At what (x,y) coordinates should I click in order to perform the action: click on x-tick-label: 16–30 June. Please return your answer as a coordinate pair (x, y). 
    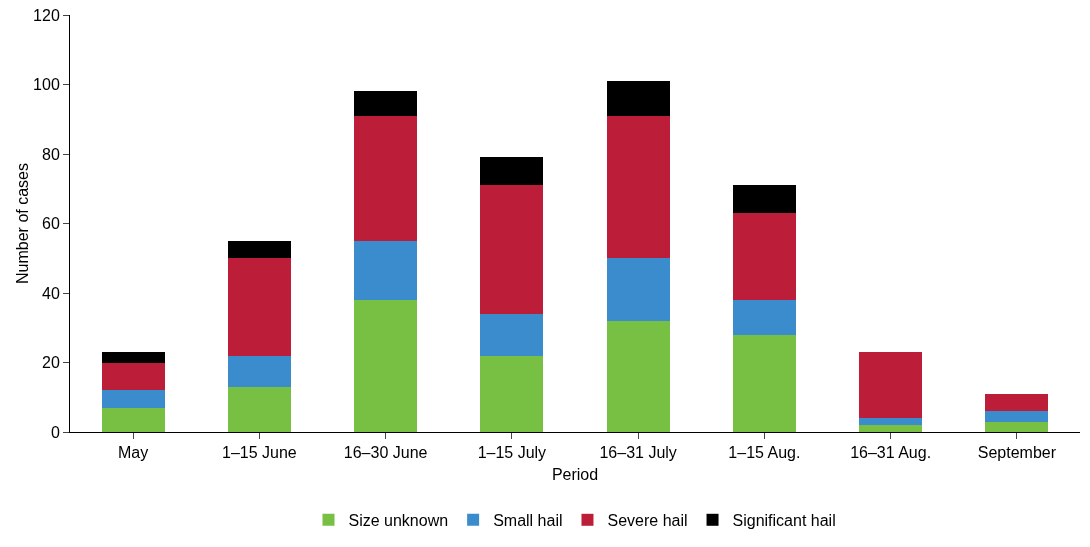
    Looking at the image, I should click on (385, 453).